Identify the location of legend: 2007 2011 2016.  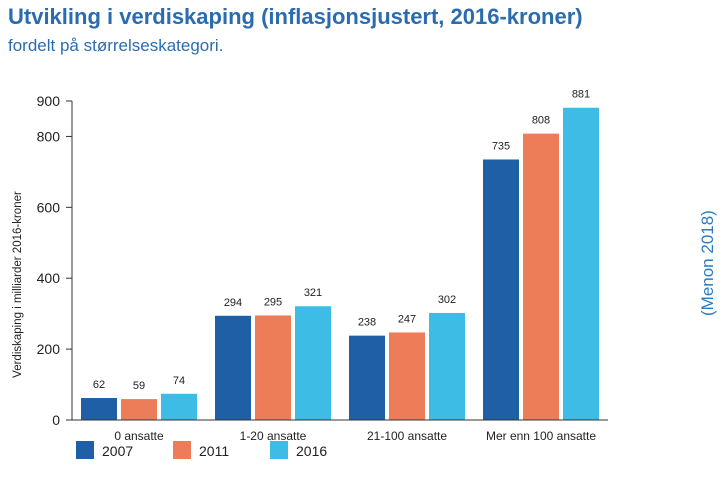
(201, 450).